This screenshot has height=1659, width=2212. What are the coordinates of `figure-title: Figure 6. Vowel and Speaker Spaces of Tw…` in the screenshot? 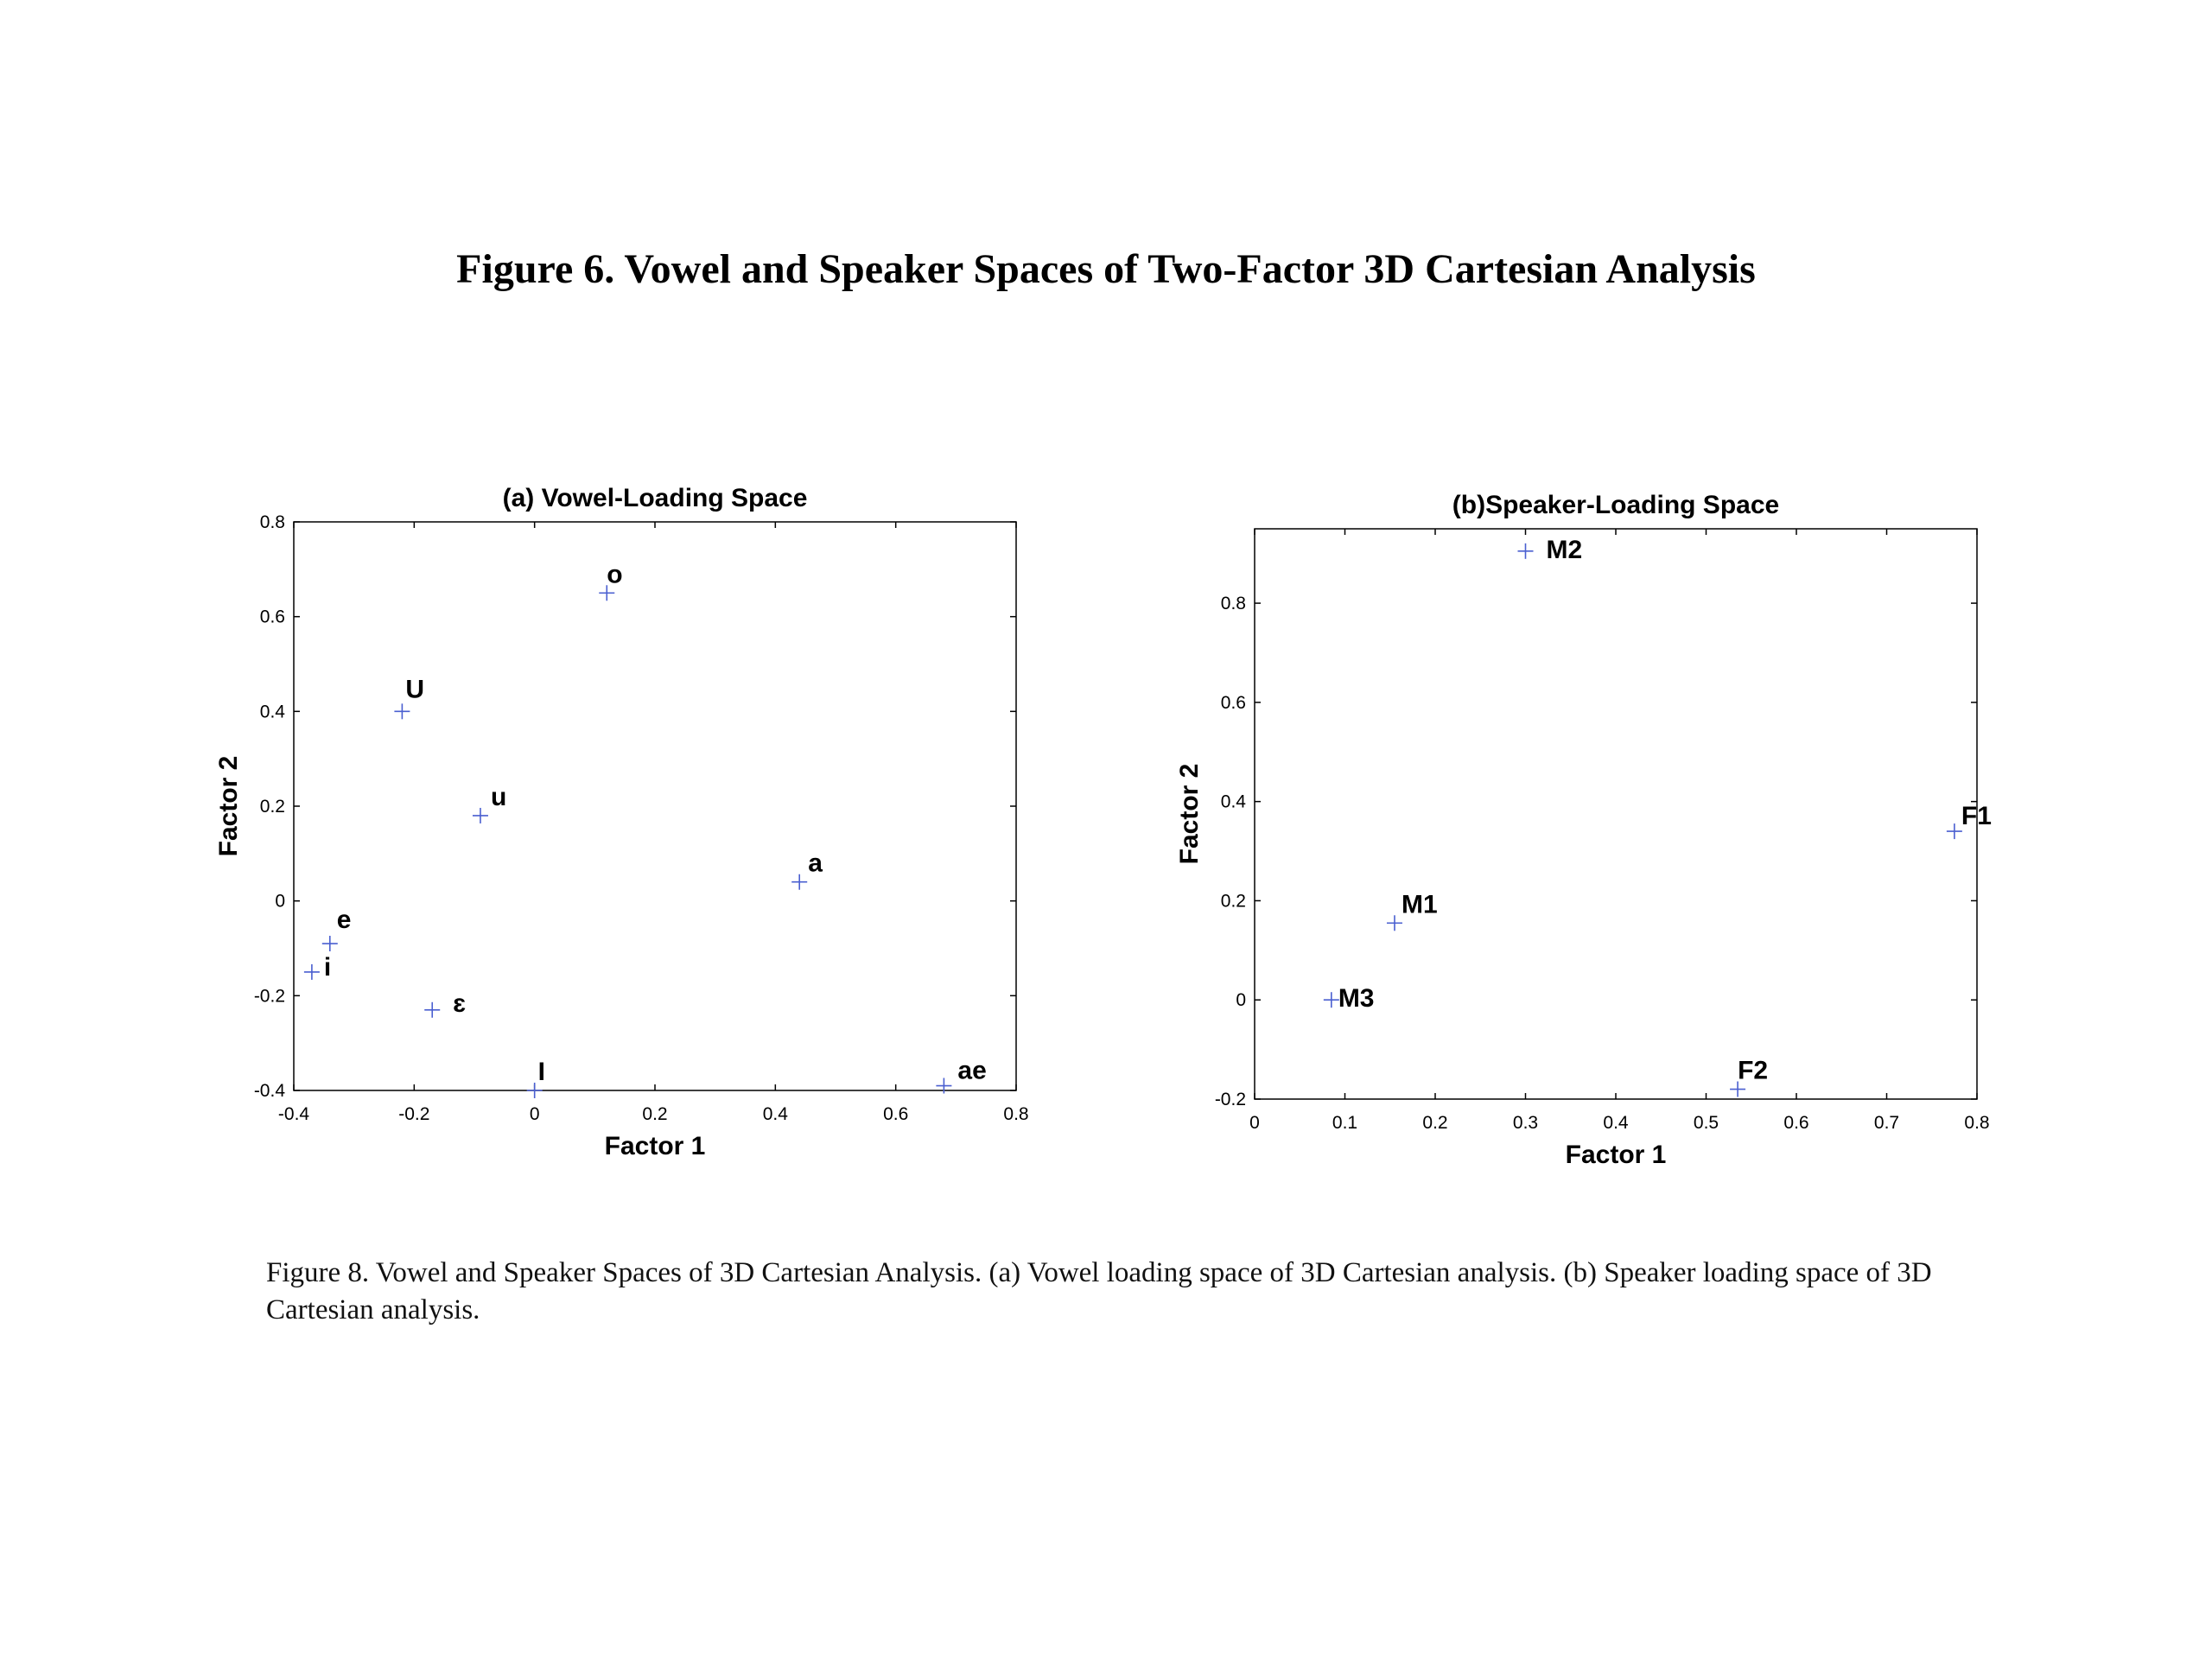 It's located at (1106, 269).